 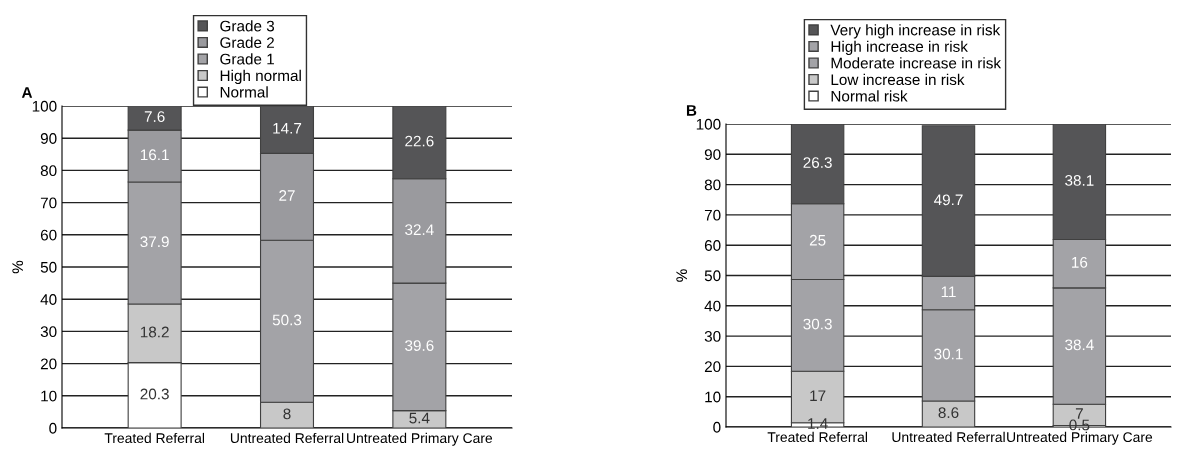 I want to click on data-label: 22.6, so click(x=419, y=141).